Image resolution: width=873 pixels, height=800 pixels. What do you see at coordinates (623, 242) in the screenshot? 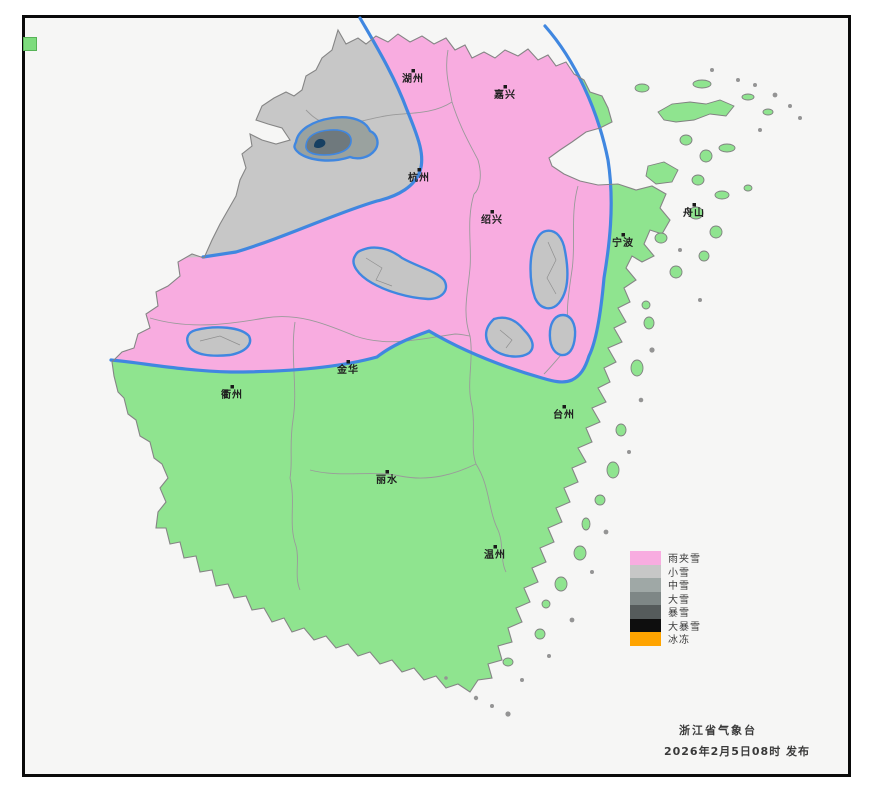
I see `city-label-4: 宁波` at bounding box center [623, 242].